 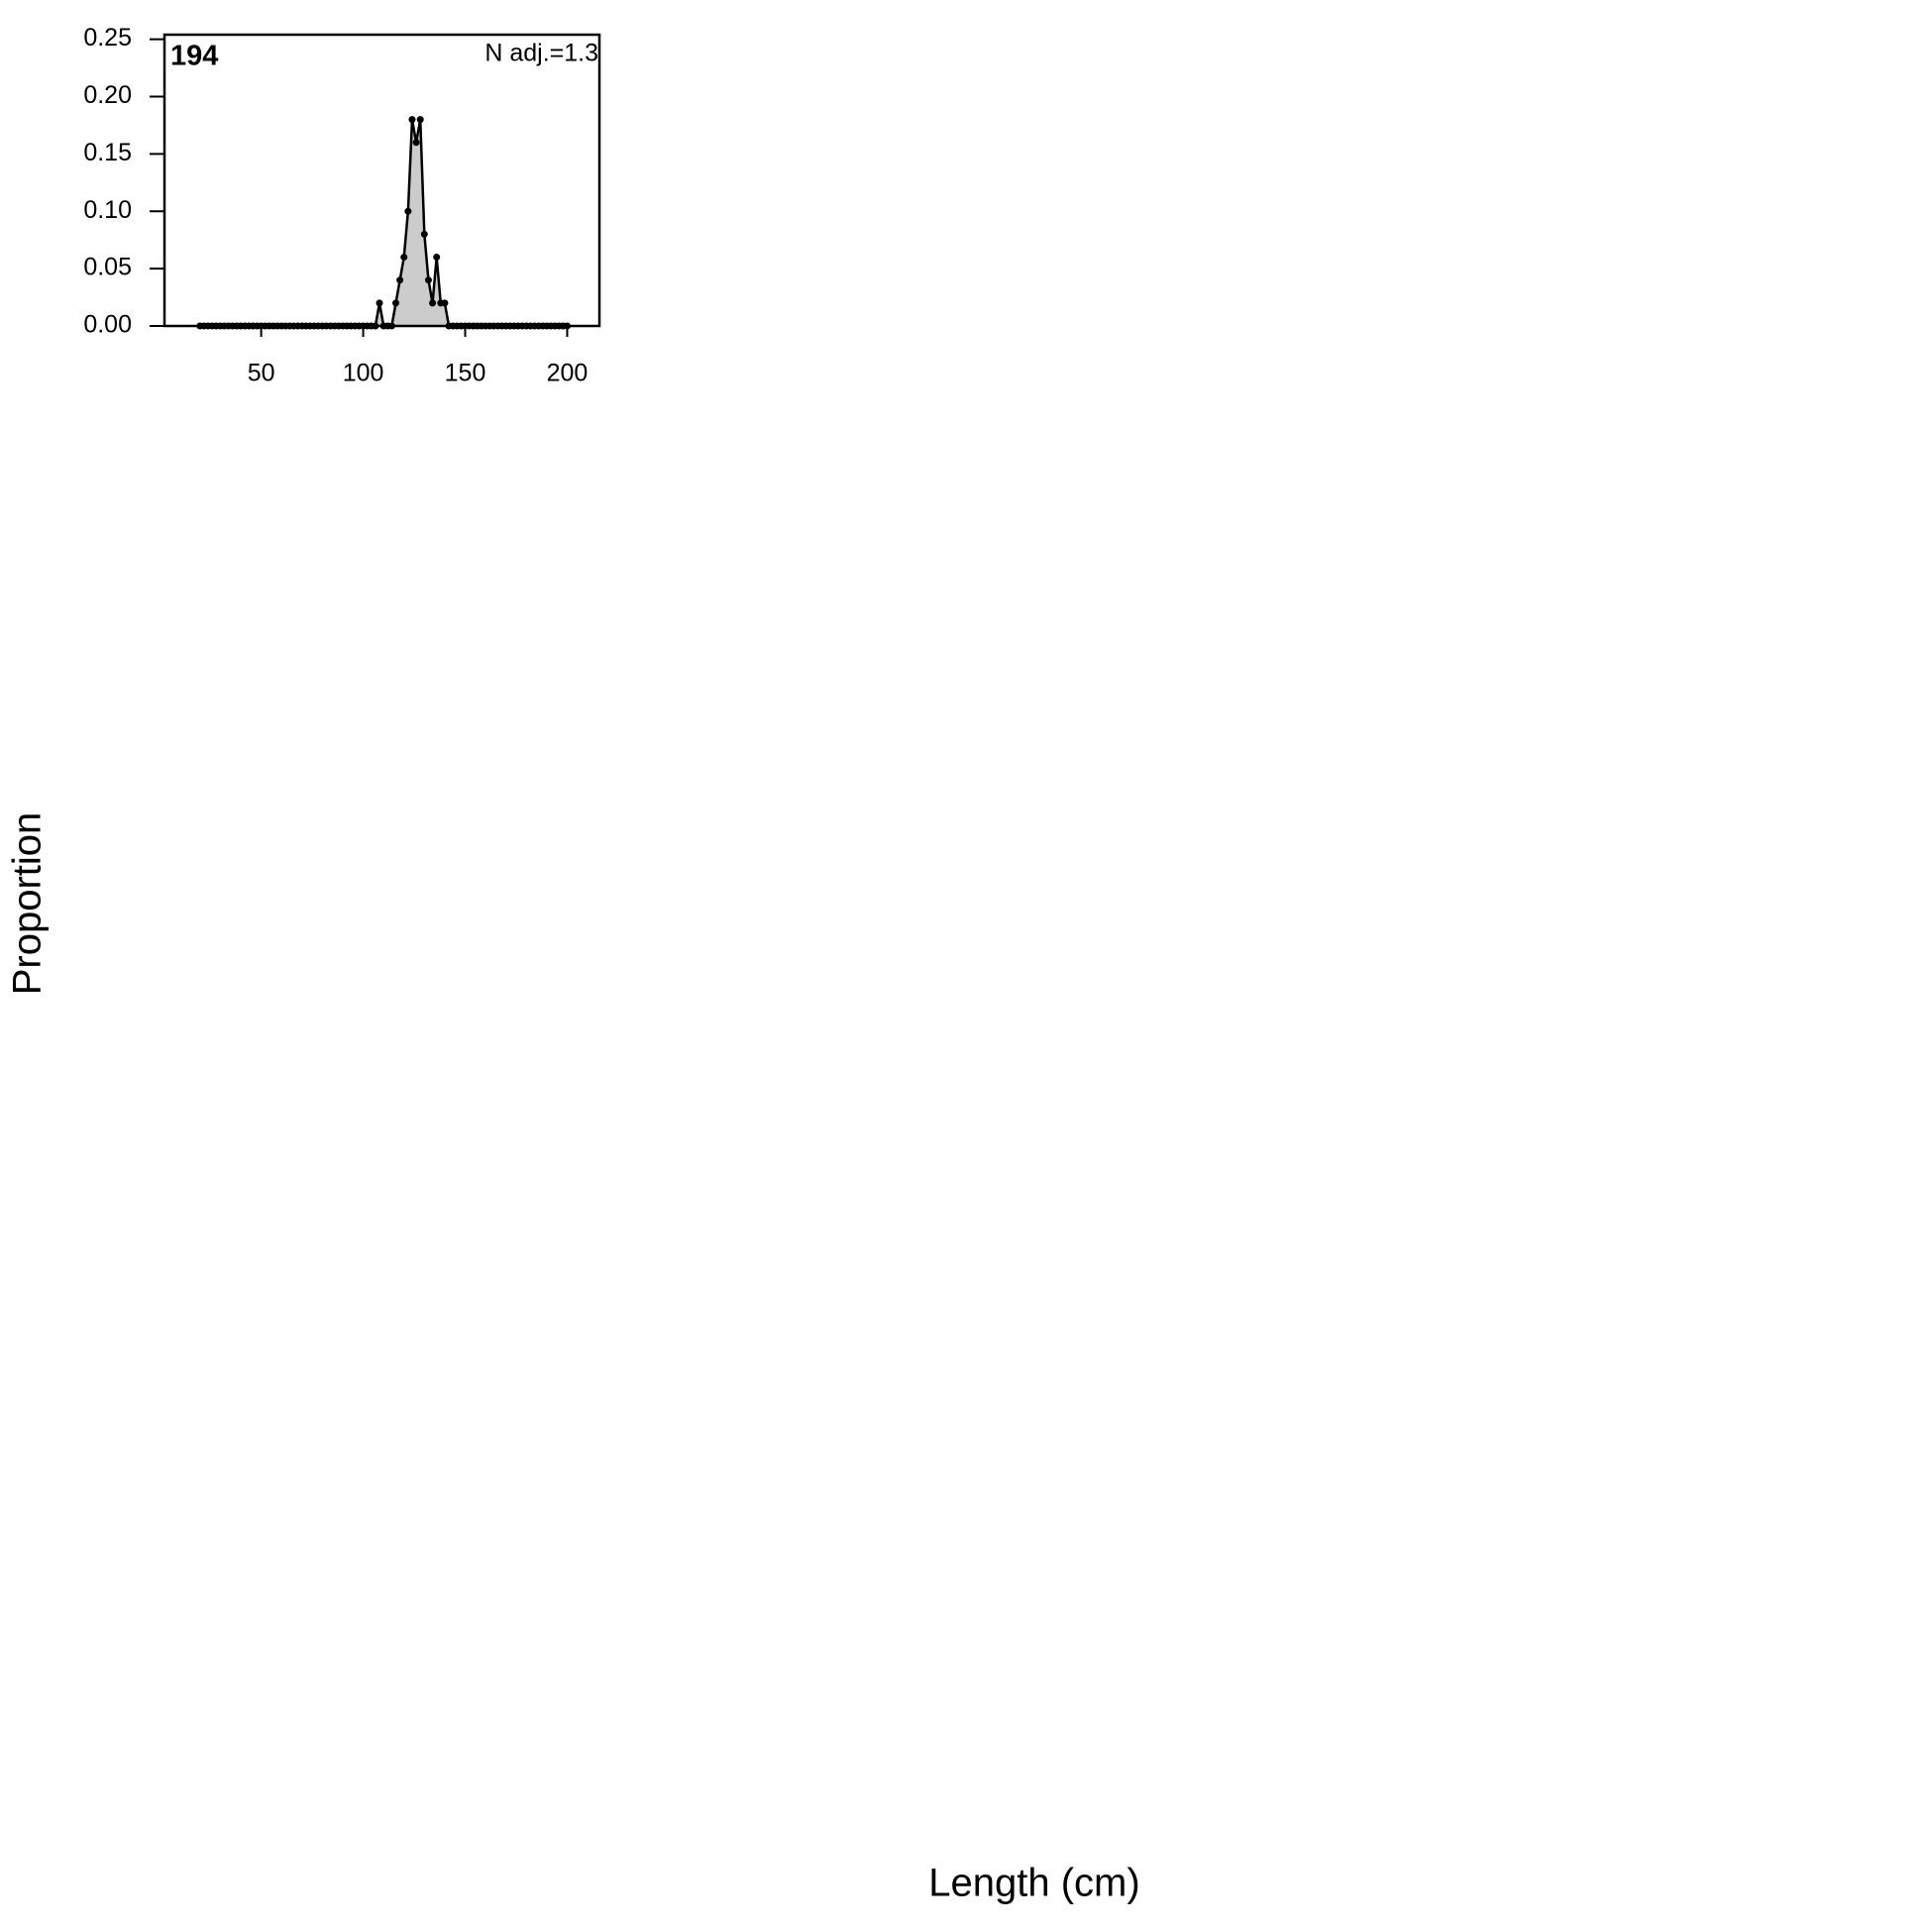 I want to click on line, so click(x=383, y=224).